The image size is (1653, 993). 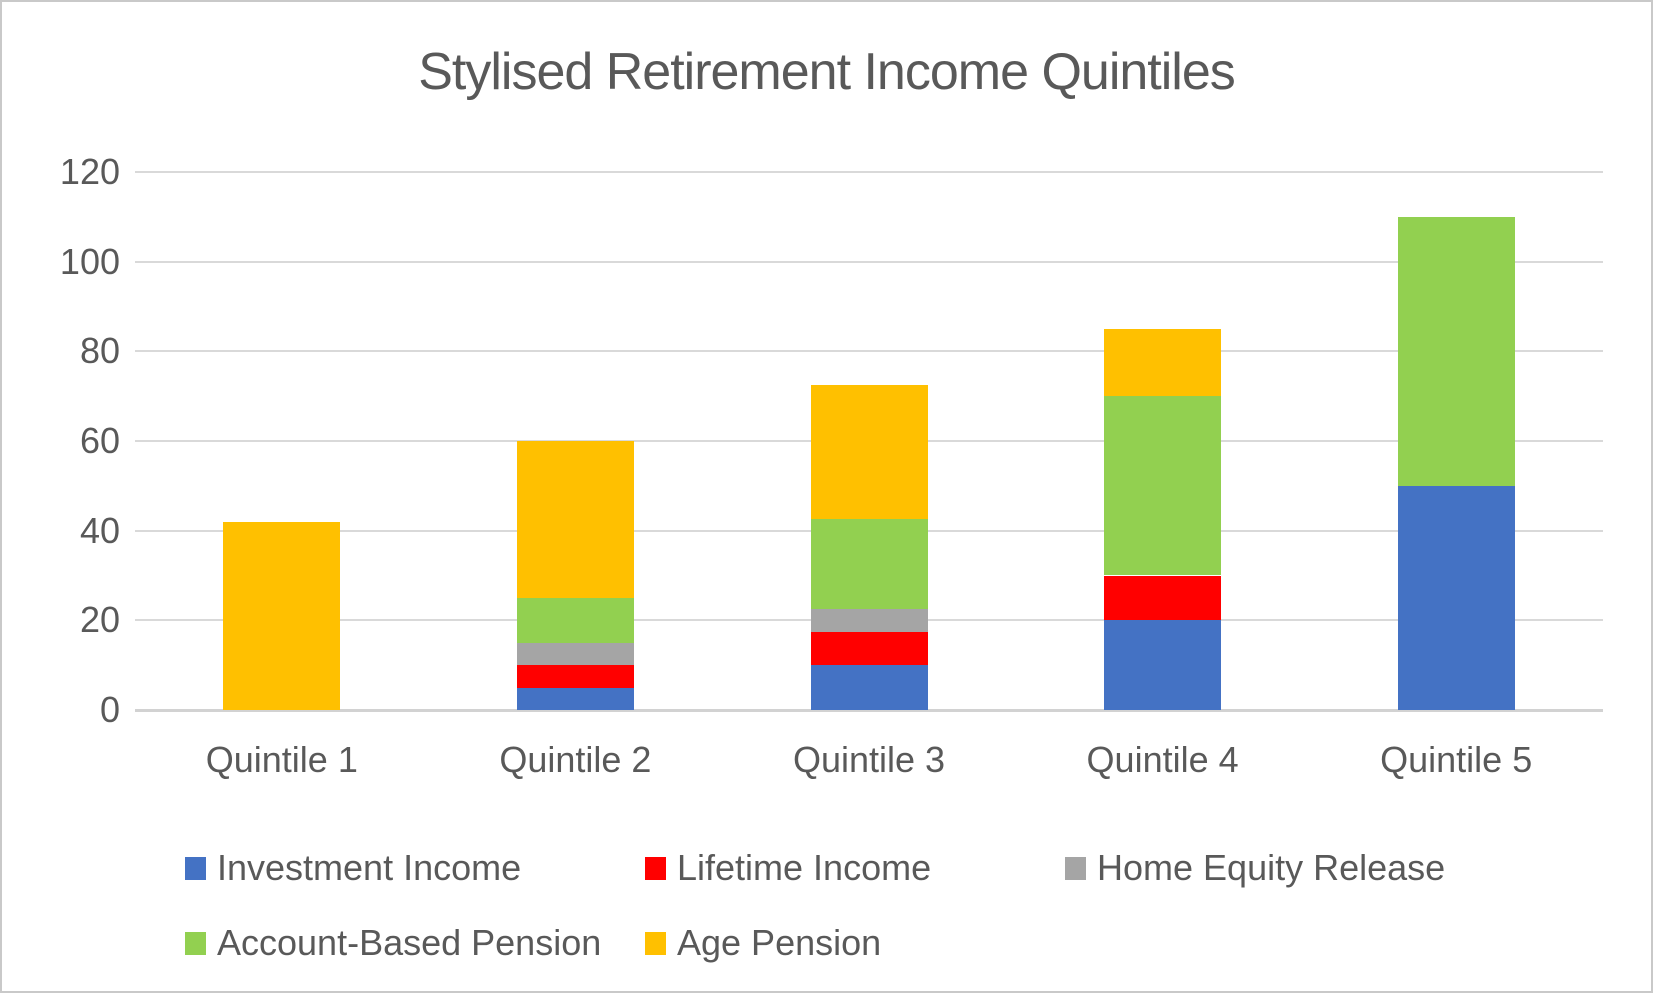 I want to click on y-axis-tick-label: 40, so click(x=99, y=530).